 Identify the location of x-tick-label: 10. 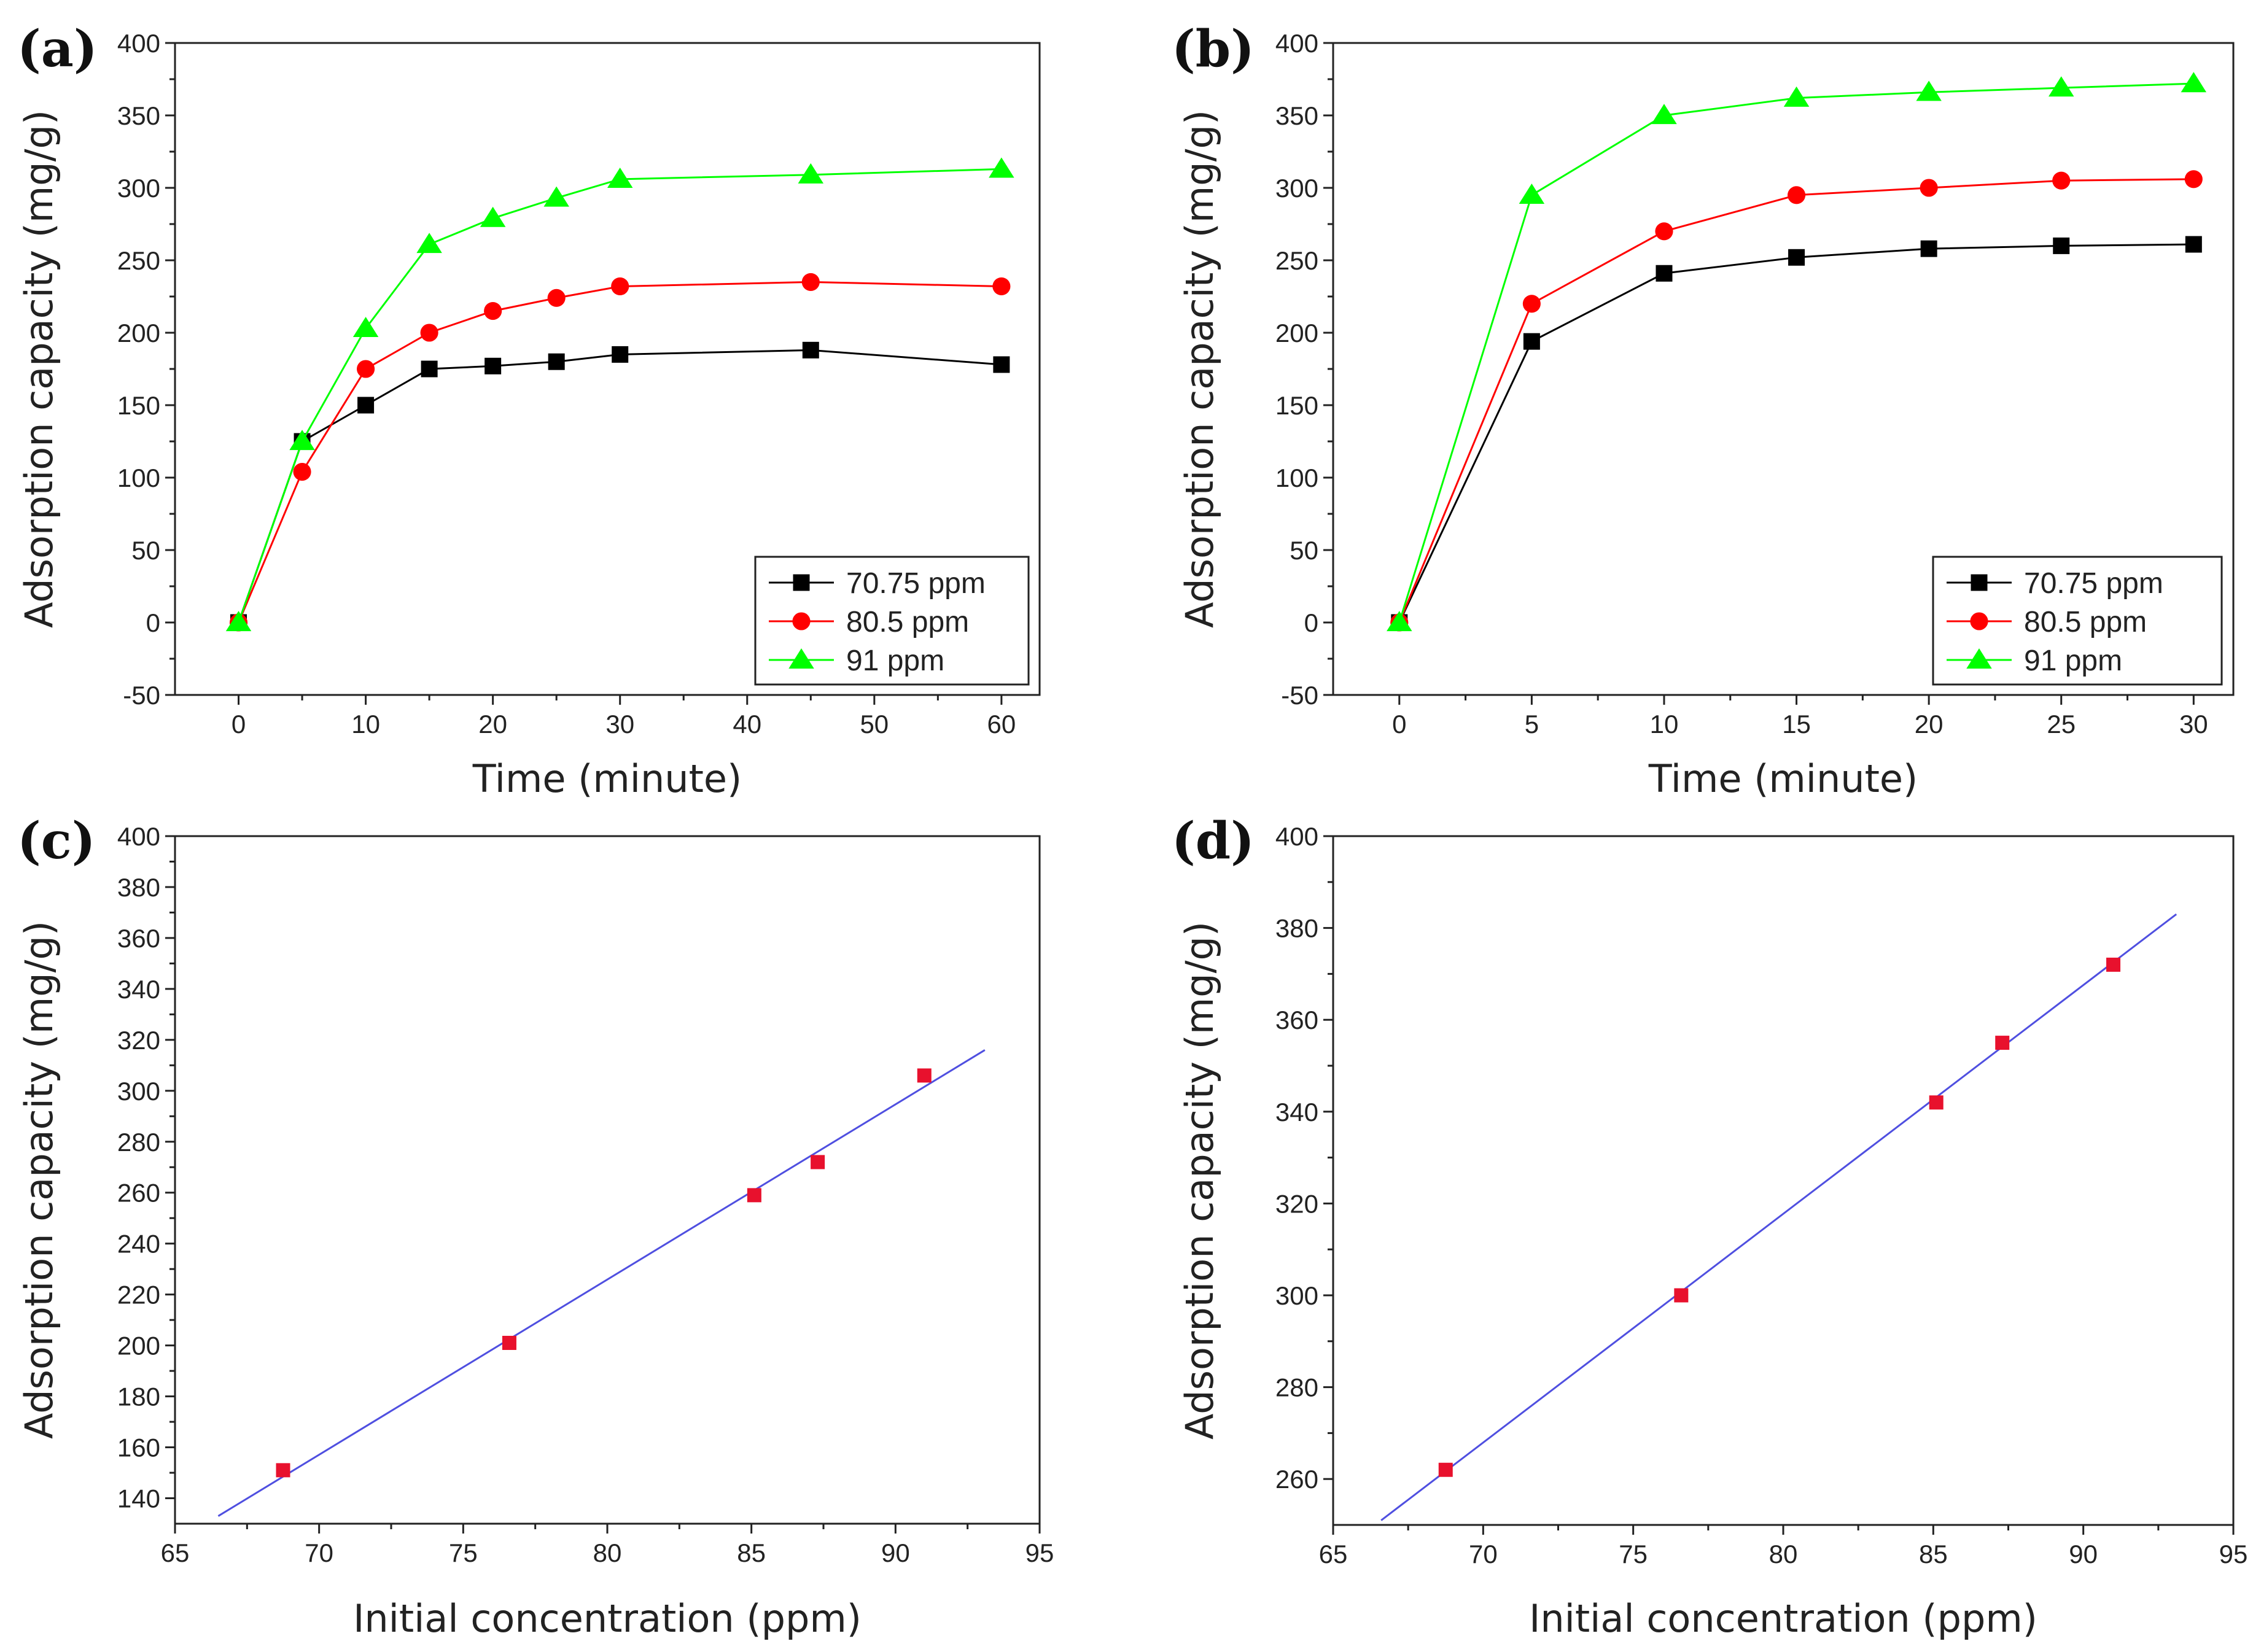
(1664, 725).